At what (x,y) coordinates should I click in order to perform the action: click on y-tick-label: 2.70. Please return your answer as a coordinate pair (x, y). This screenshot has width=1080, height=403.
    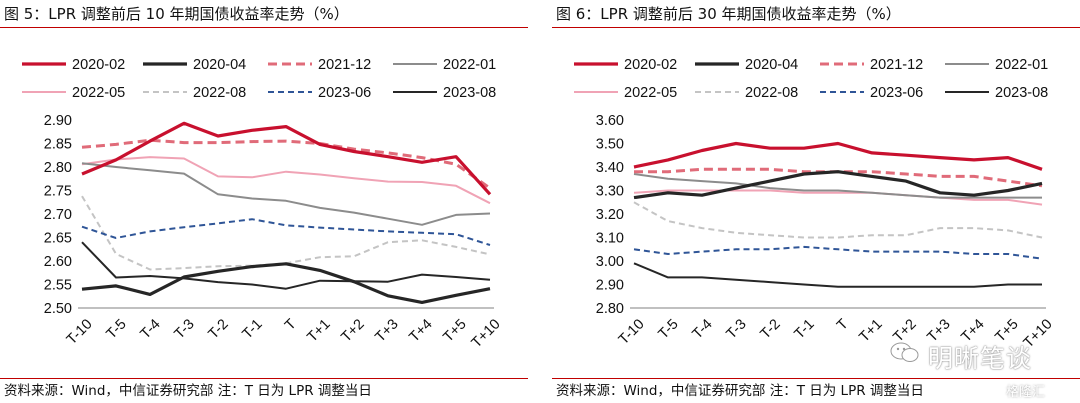
    Looking at the image, I should click on (58, 215).